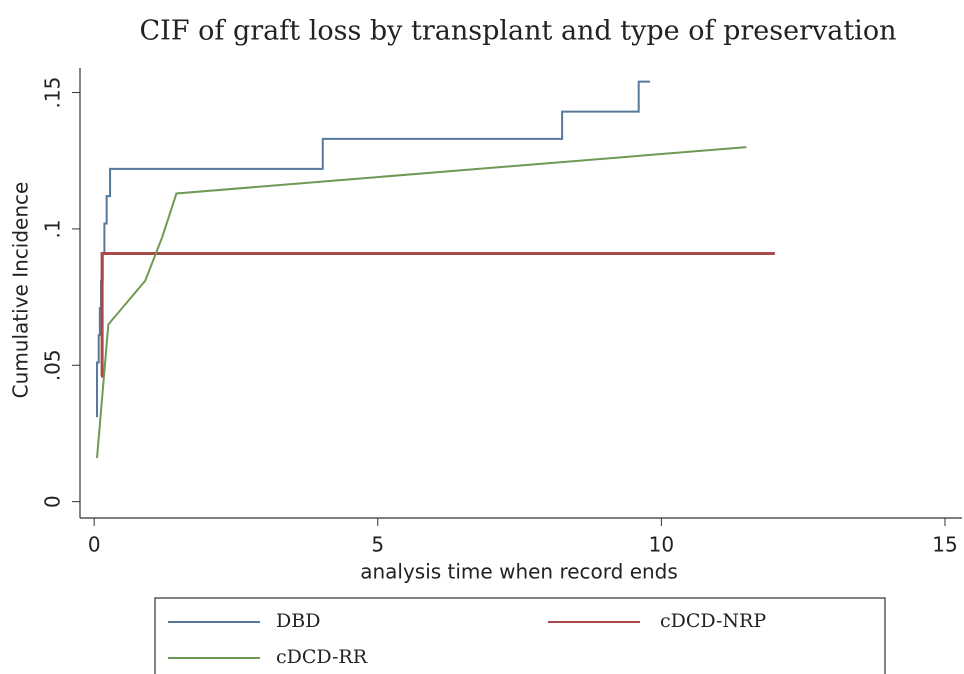 This screenshot has height=674, width=964. Describe the element at coordinates (377, 545) in the screenshot. I see `x-tick-label: 5` at that location.